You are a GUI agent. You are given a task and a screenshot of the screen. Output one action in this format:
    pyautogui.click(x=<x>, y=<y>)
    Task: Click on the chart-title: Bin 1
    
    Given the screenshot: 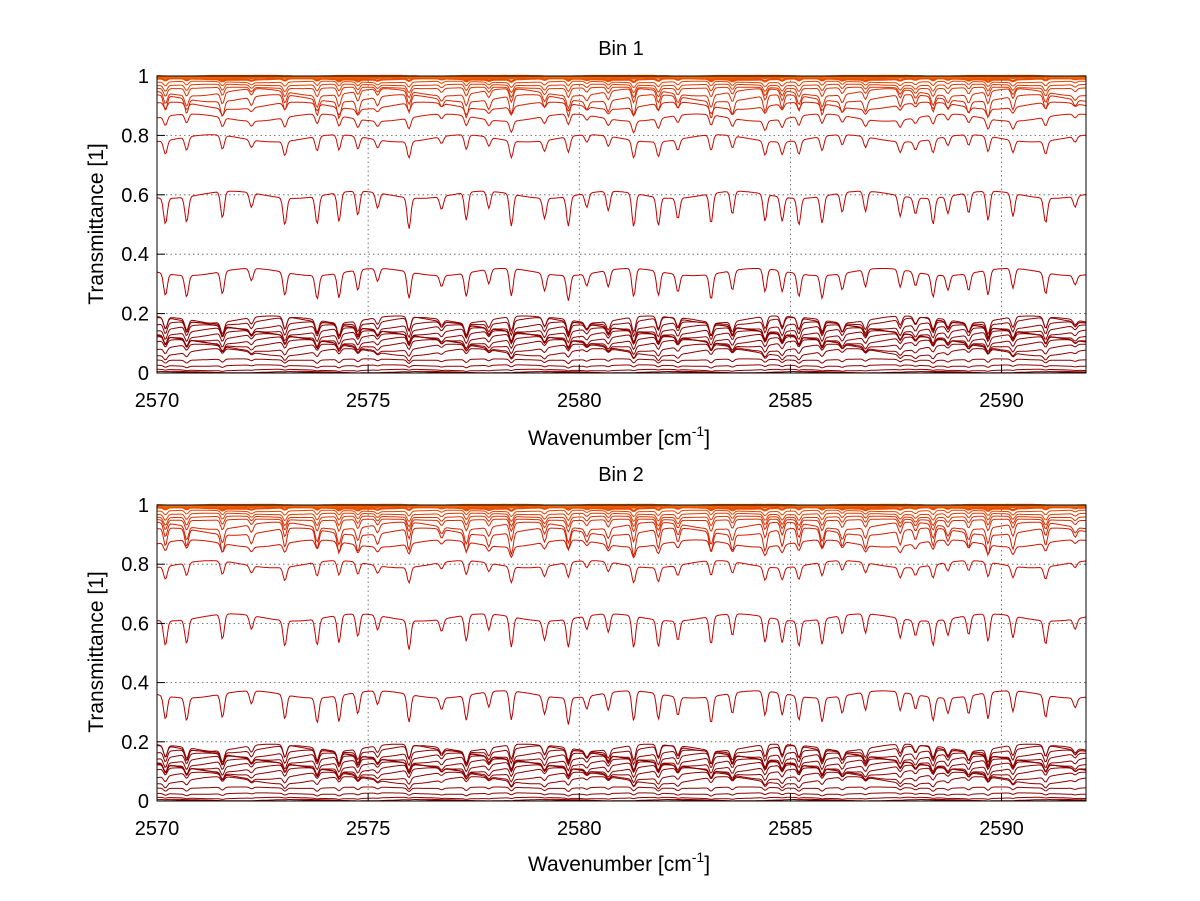 What is the action you would take?
    pyautogui.click(x=621, y=49)
    